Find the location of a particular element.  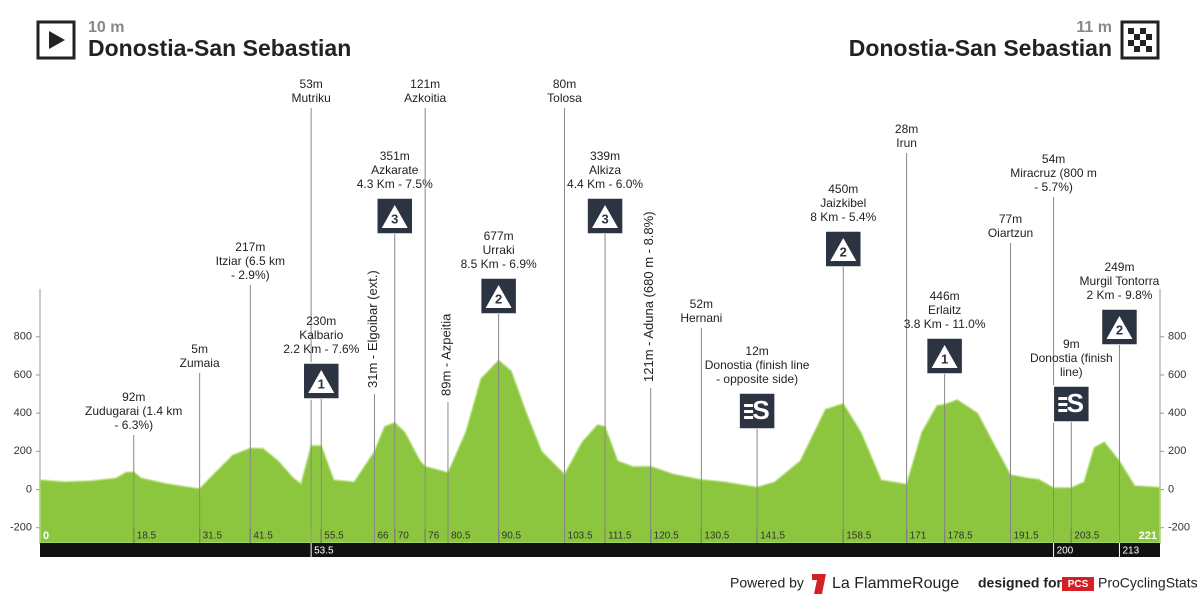

y-tick-label: 800 is located at coordinates (1177, 337).